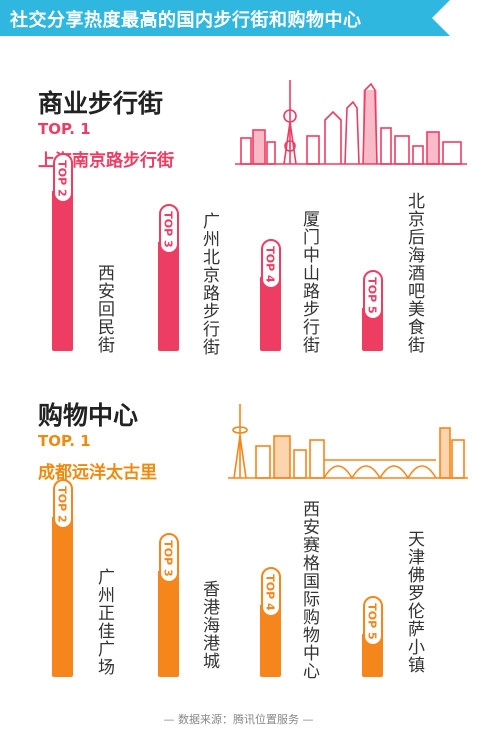 This screenshot has width=477, height=740. What do you see at coordinates (348, 442) in the screenshot?
I see `chengdu-skyline-illustration` at bounding box center [348, 442].